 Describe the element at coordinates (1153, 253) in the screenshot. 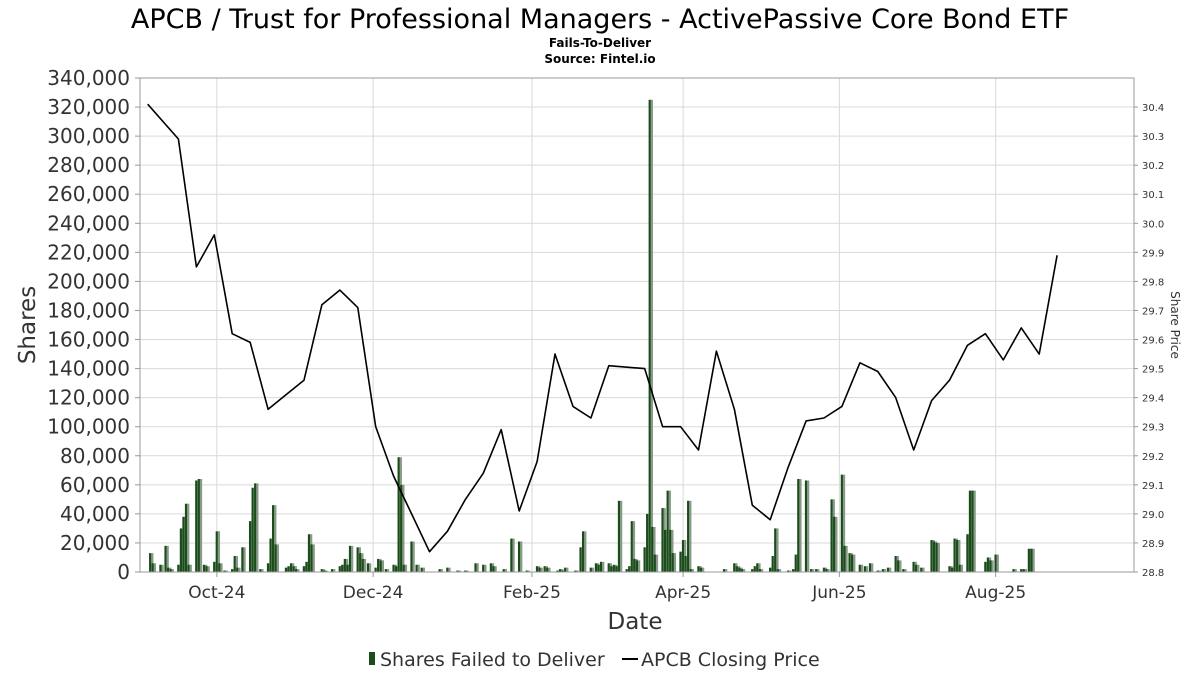

I see `y2-tick-label: 29.9` at that location.